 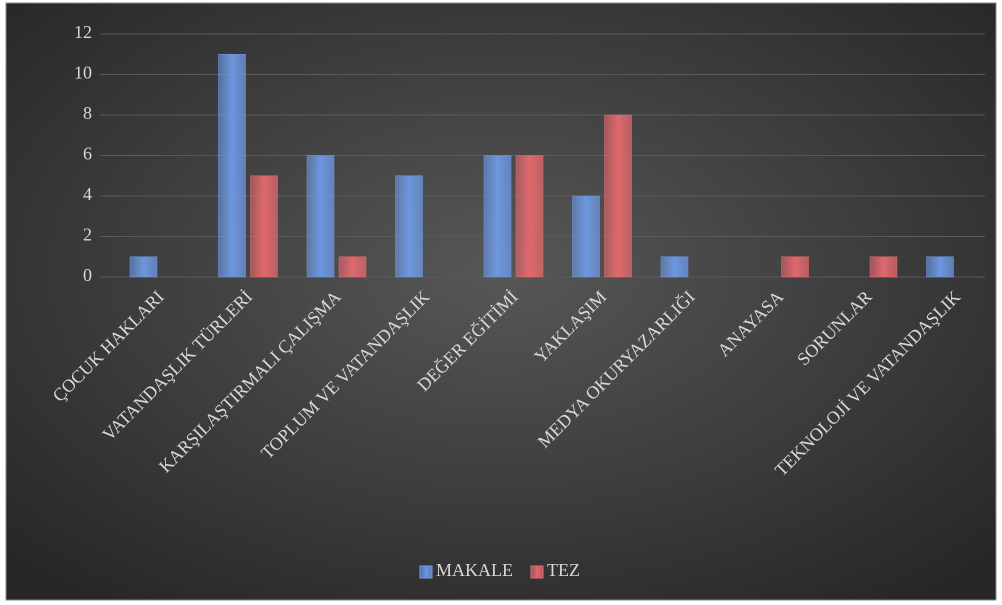 What do you see at coordinates (87, 194) in the screenshot?
I see `y-tick-label: 4` at bounding box center [87, 194].